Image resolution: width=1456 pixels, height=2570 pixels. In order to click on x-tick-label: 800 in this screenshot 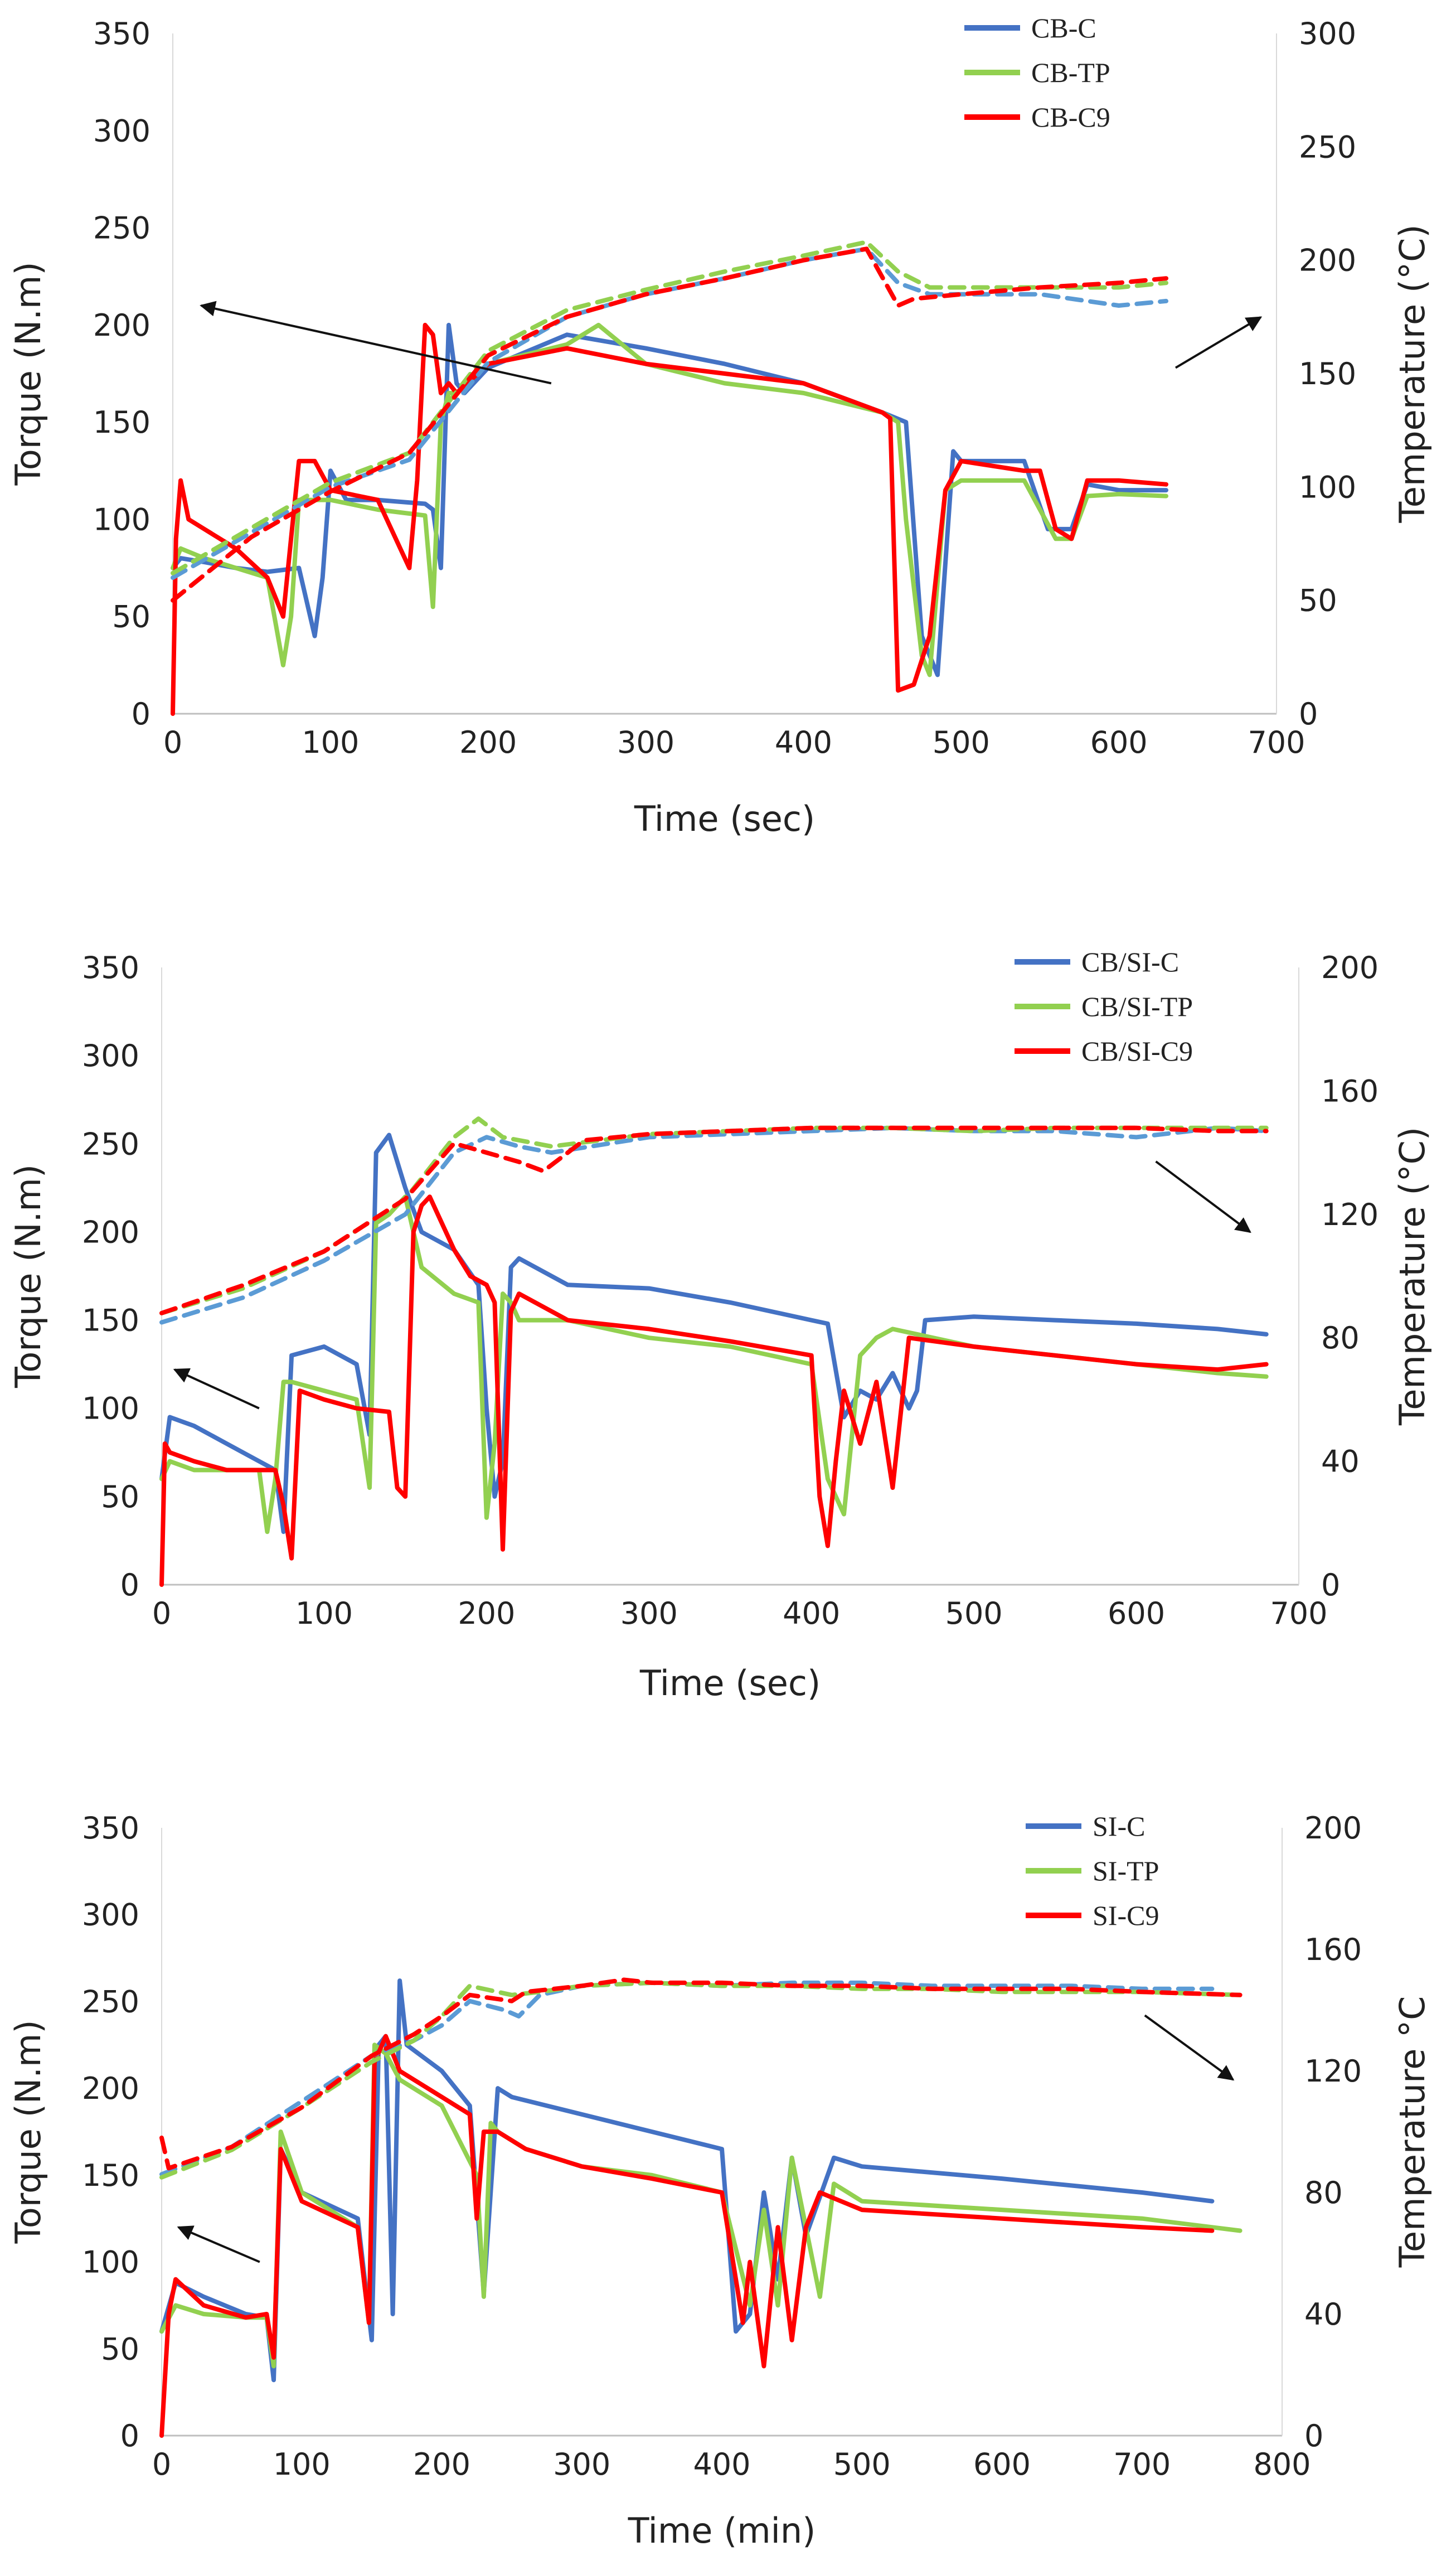, I will do `click(1282, 2464)`.